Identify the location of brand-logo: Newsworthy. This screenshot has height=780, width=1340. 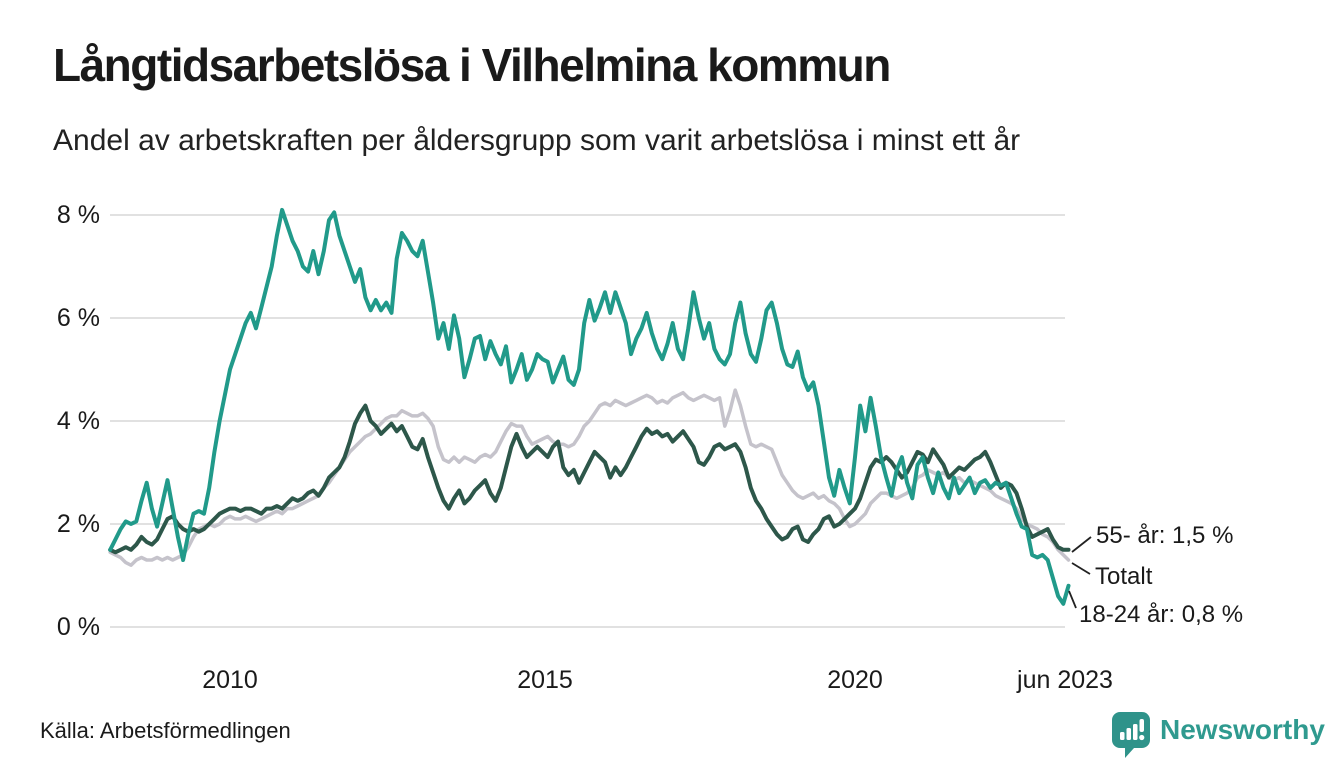
(1218, 735).